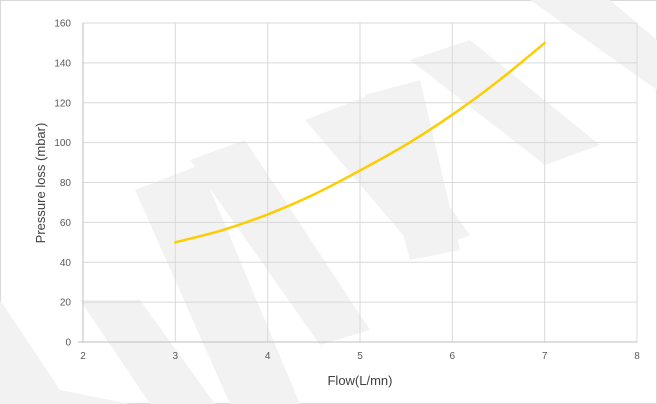 The height and width of the screenshot is (404, 657). I want to click on y-tick-label: 100, so click(62, 143).